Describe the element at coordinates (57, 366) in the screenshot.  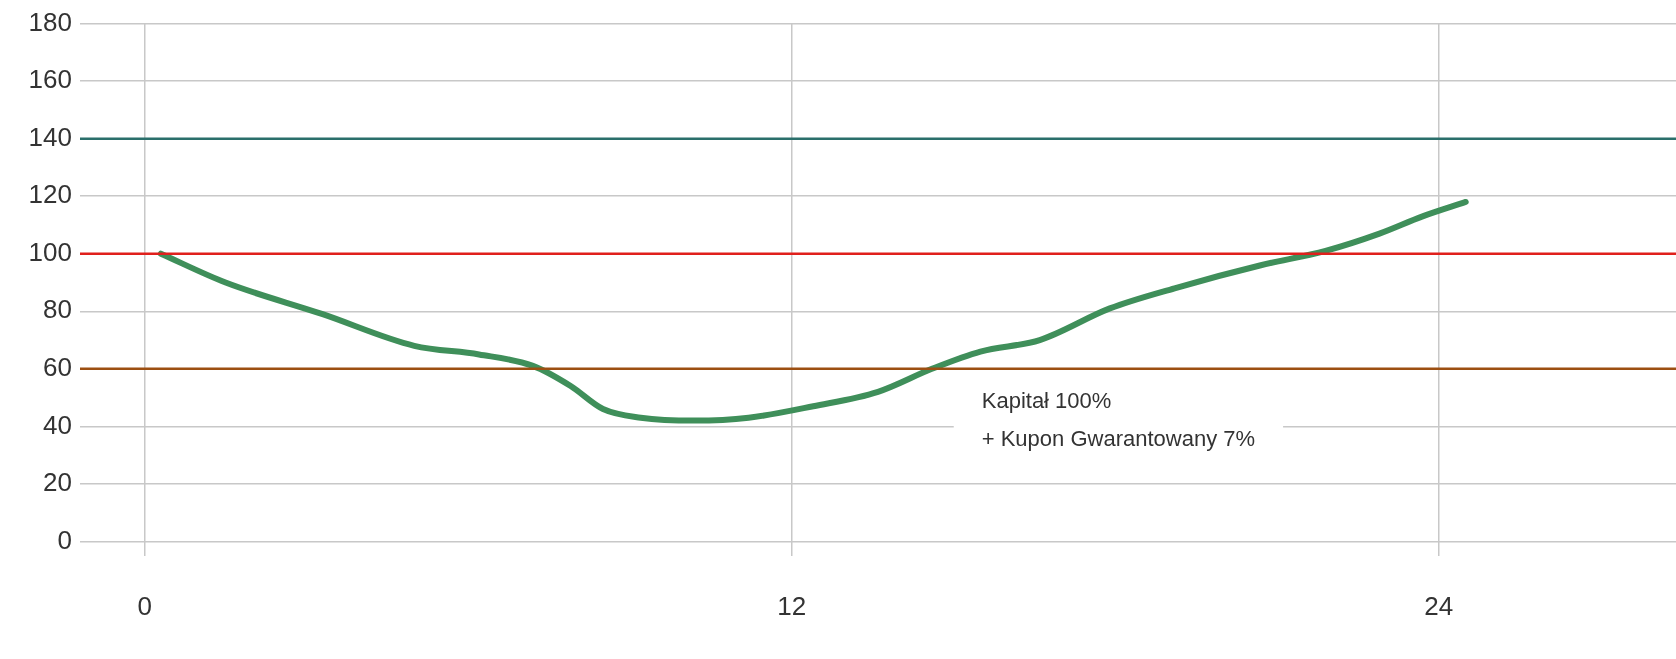
I see `y-tick-label: 60` at that location.